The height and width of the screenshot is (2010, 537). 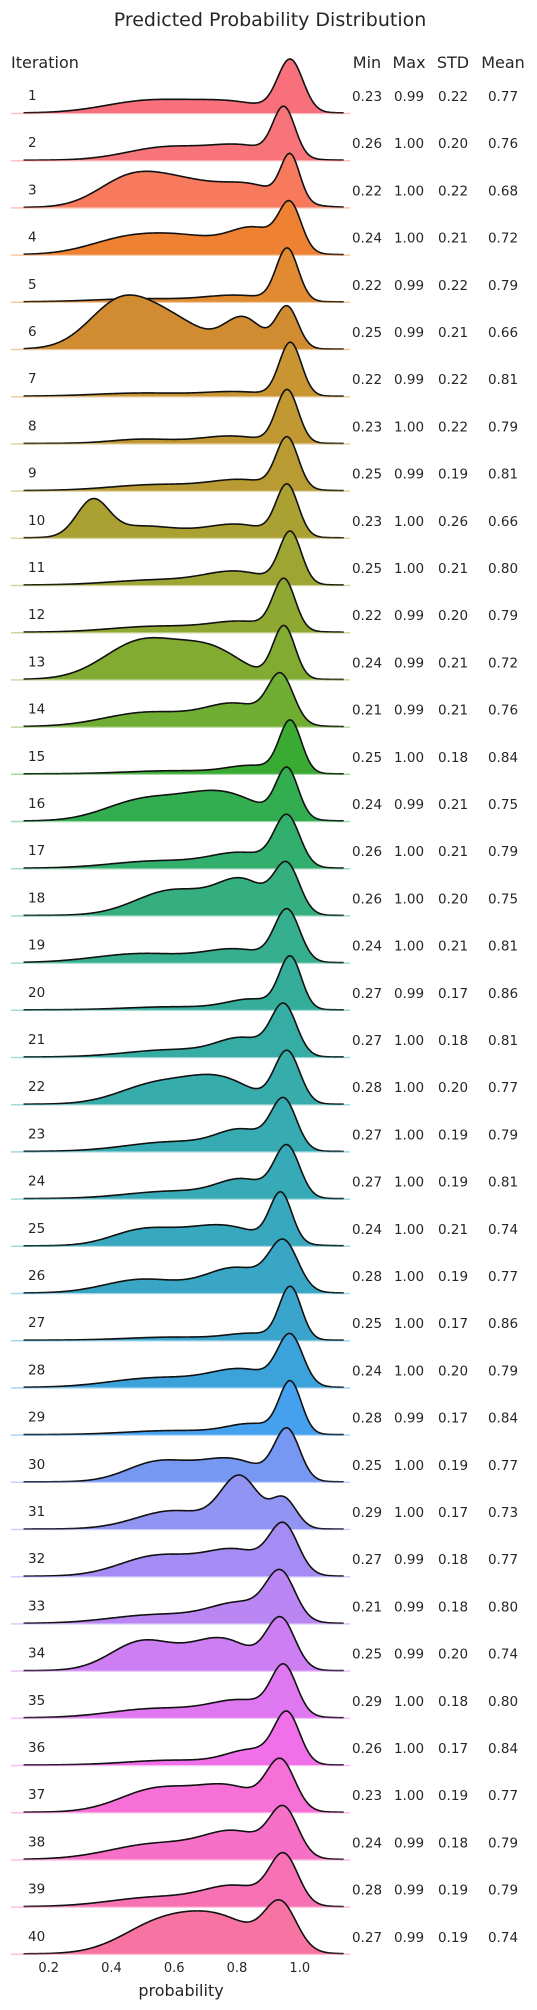 I want to click on iteration-label: 12, so click(x=36, y=615).